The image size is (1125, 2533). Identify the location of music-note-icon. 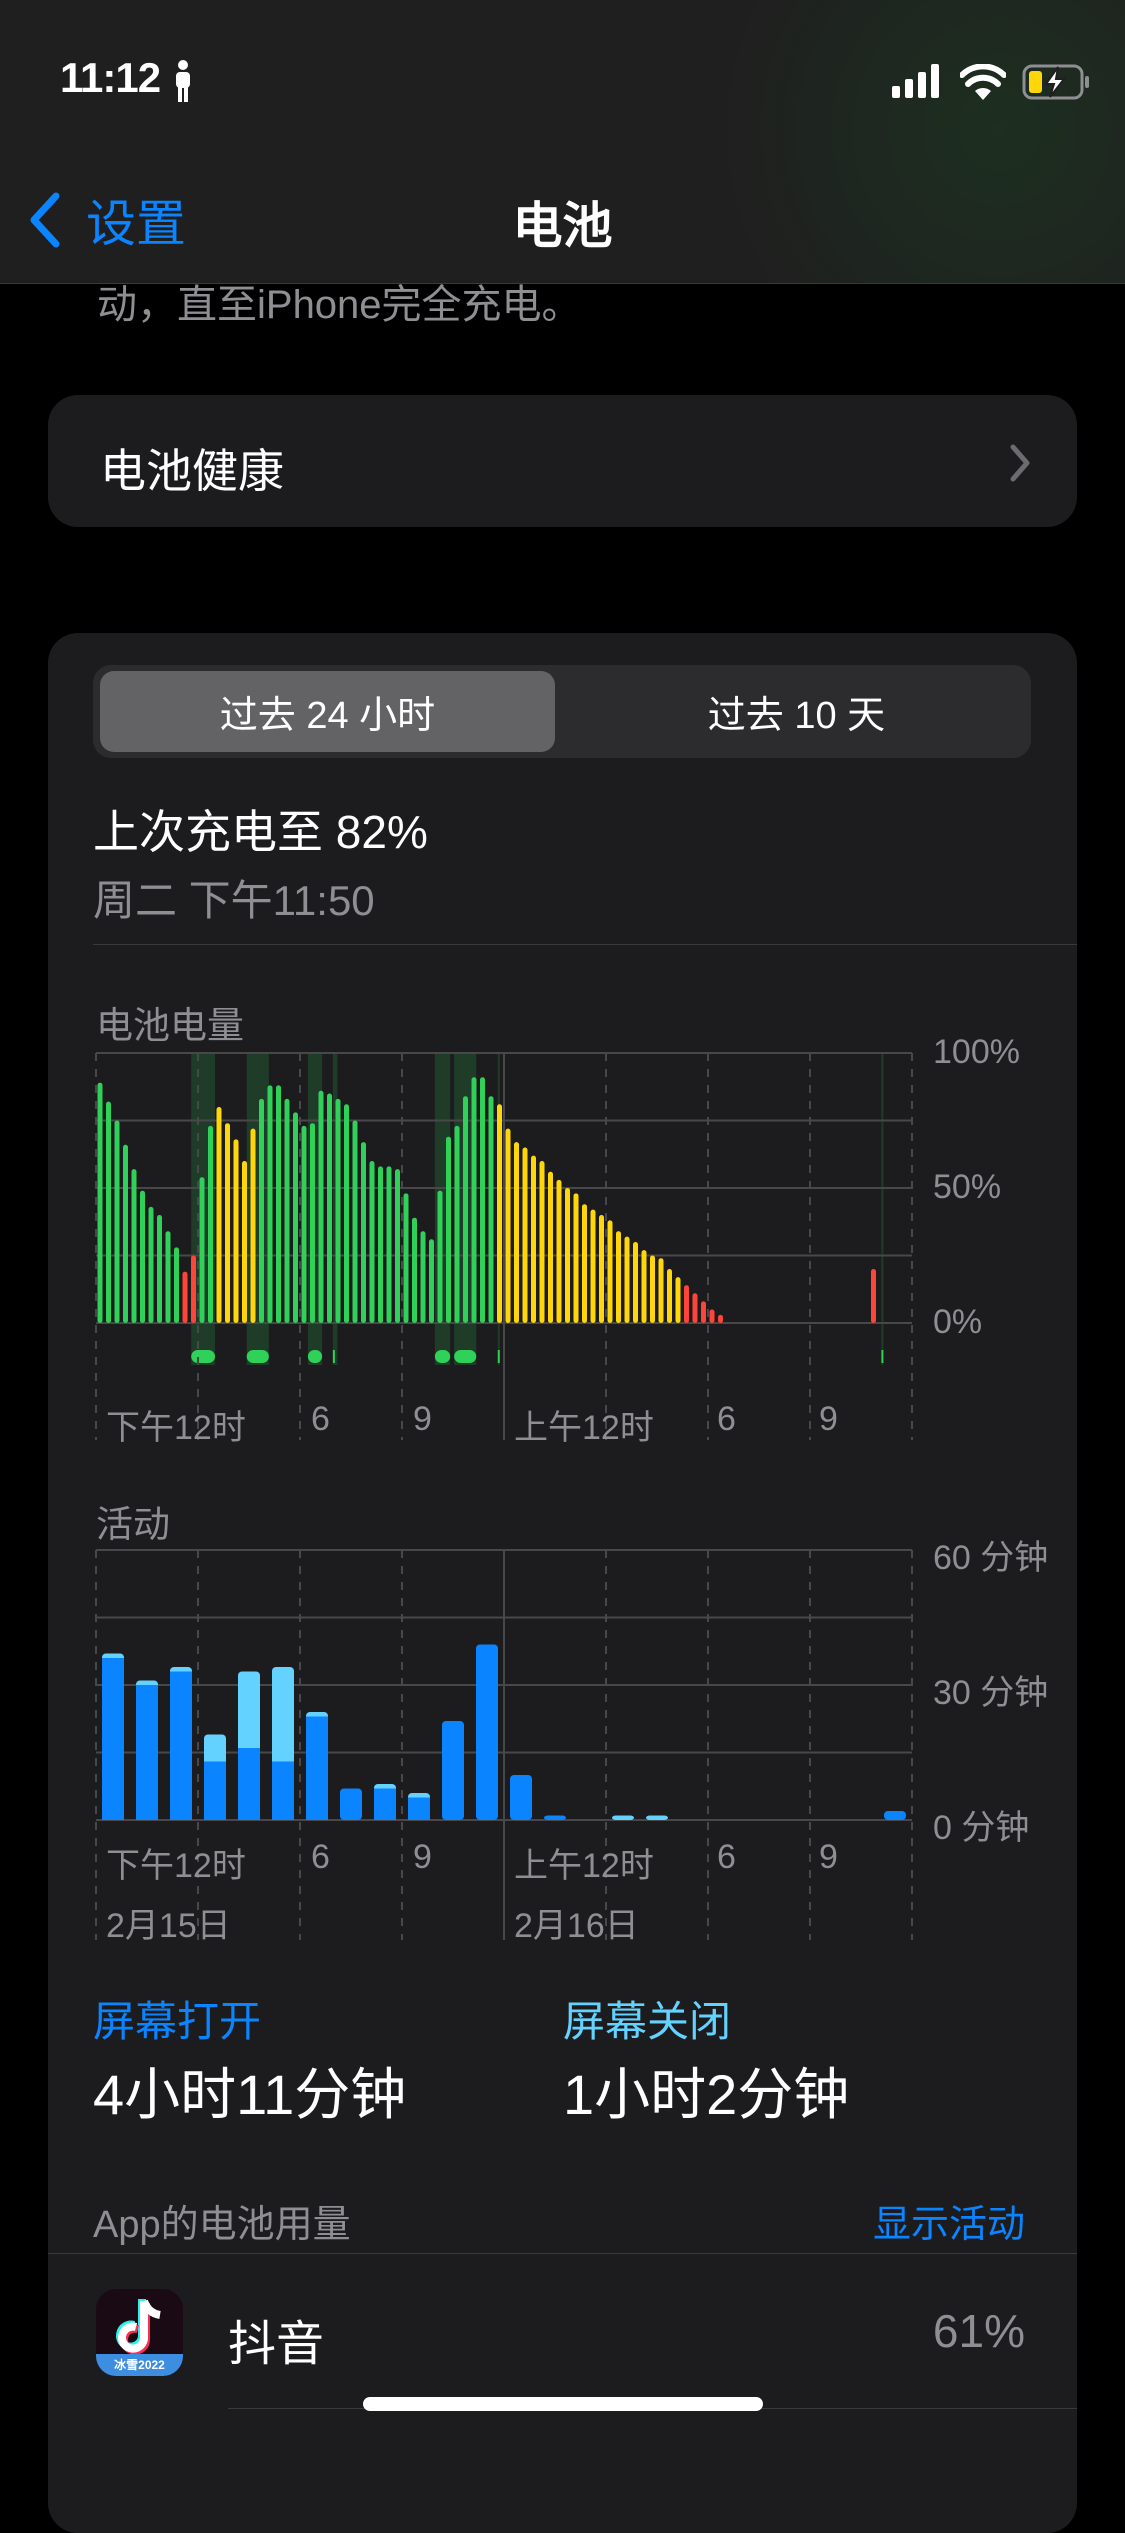
(138, 2327).